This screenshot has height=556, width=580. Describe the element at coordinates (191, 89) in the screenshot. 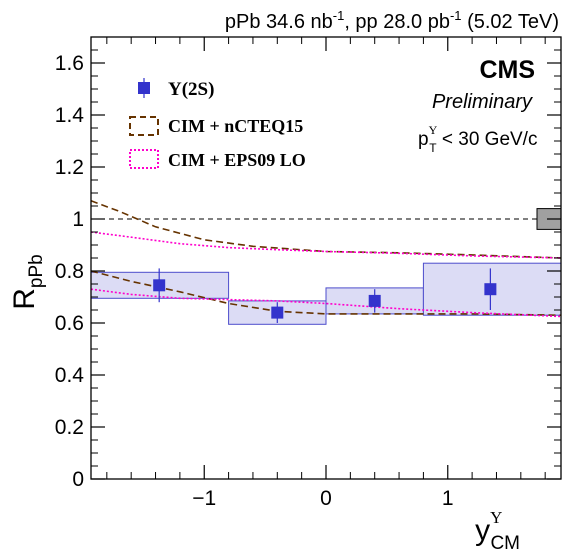

I see `legend-label-upsilon2s: Υ(2S)` at that location.